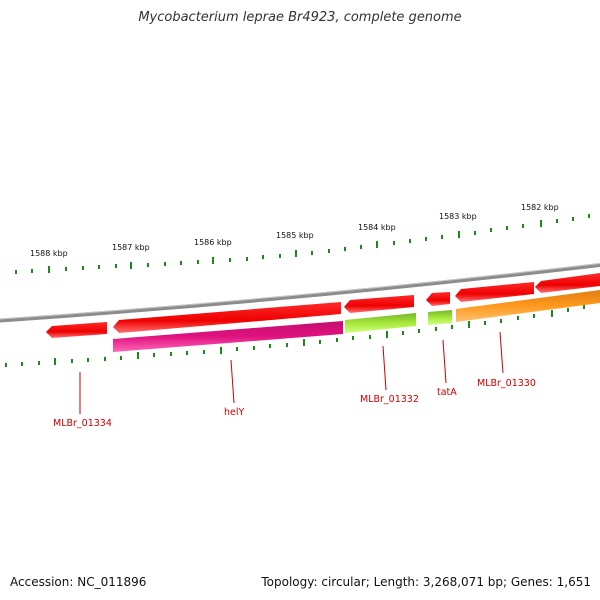  I want to click on cds-track, so click(323, 305).